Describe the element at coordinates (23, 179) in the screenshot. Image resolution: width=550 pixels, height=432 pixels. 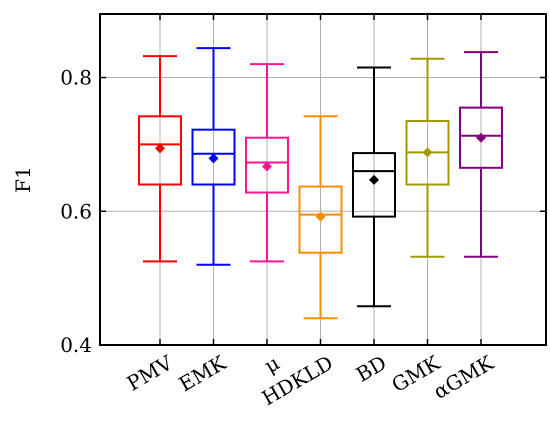
I see `y-axis-label: F1` at that location.